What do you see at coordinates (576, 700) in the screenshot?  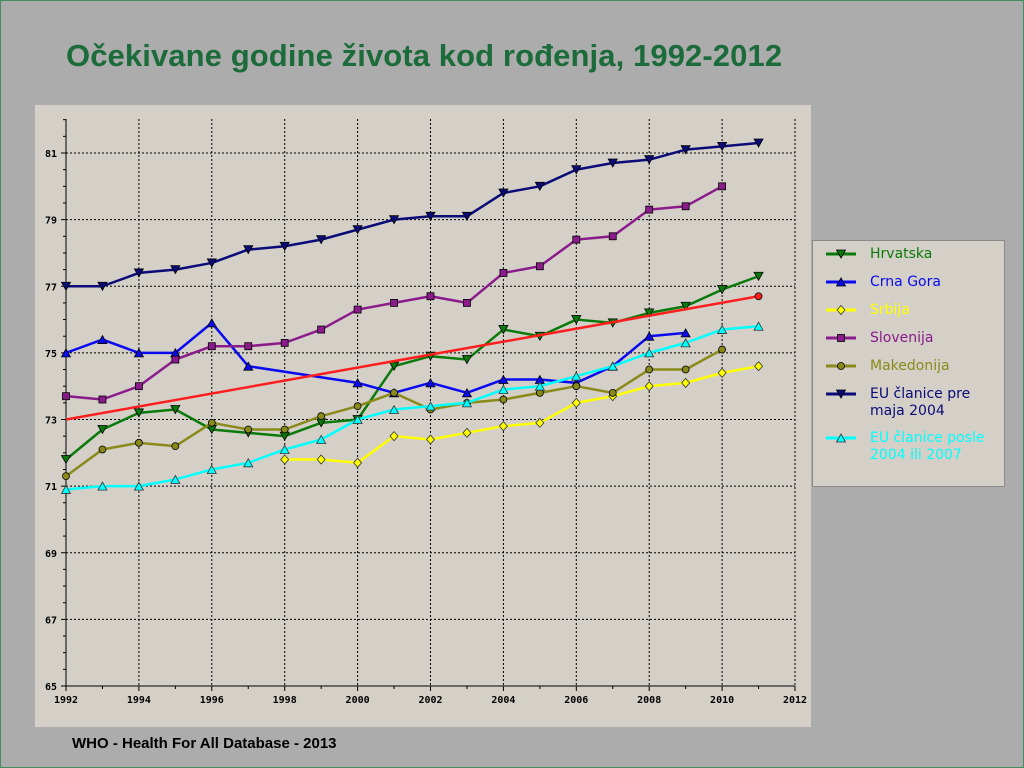 I see `x-tick-label: 2006` at bounding box center [576, 700].